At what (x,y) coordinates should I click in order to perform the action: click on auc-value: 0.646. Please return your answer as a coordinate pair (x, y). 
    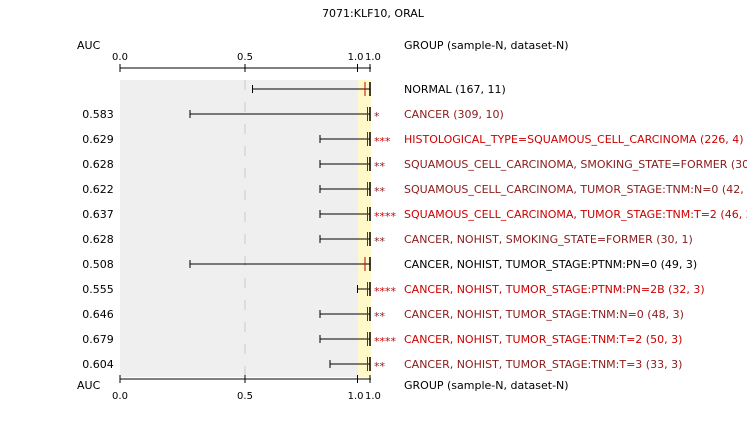
    Looking at the image, I should click on (98, 314).